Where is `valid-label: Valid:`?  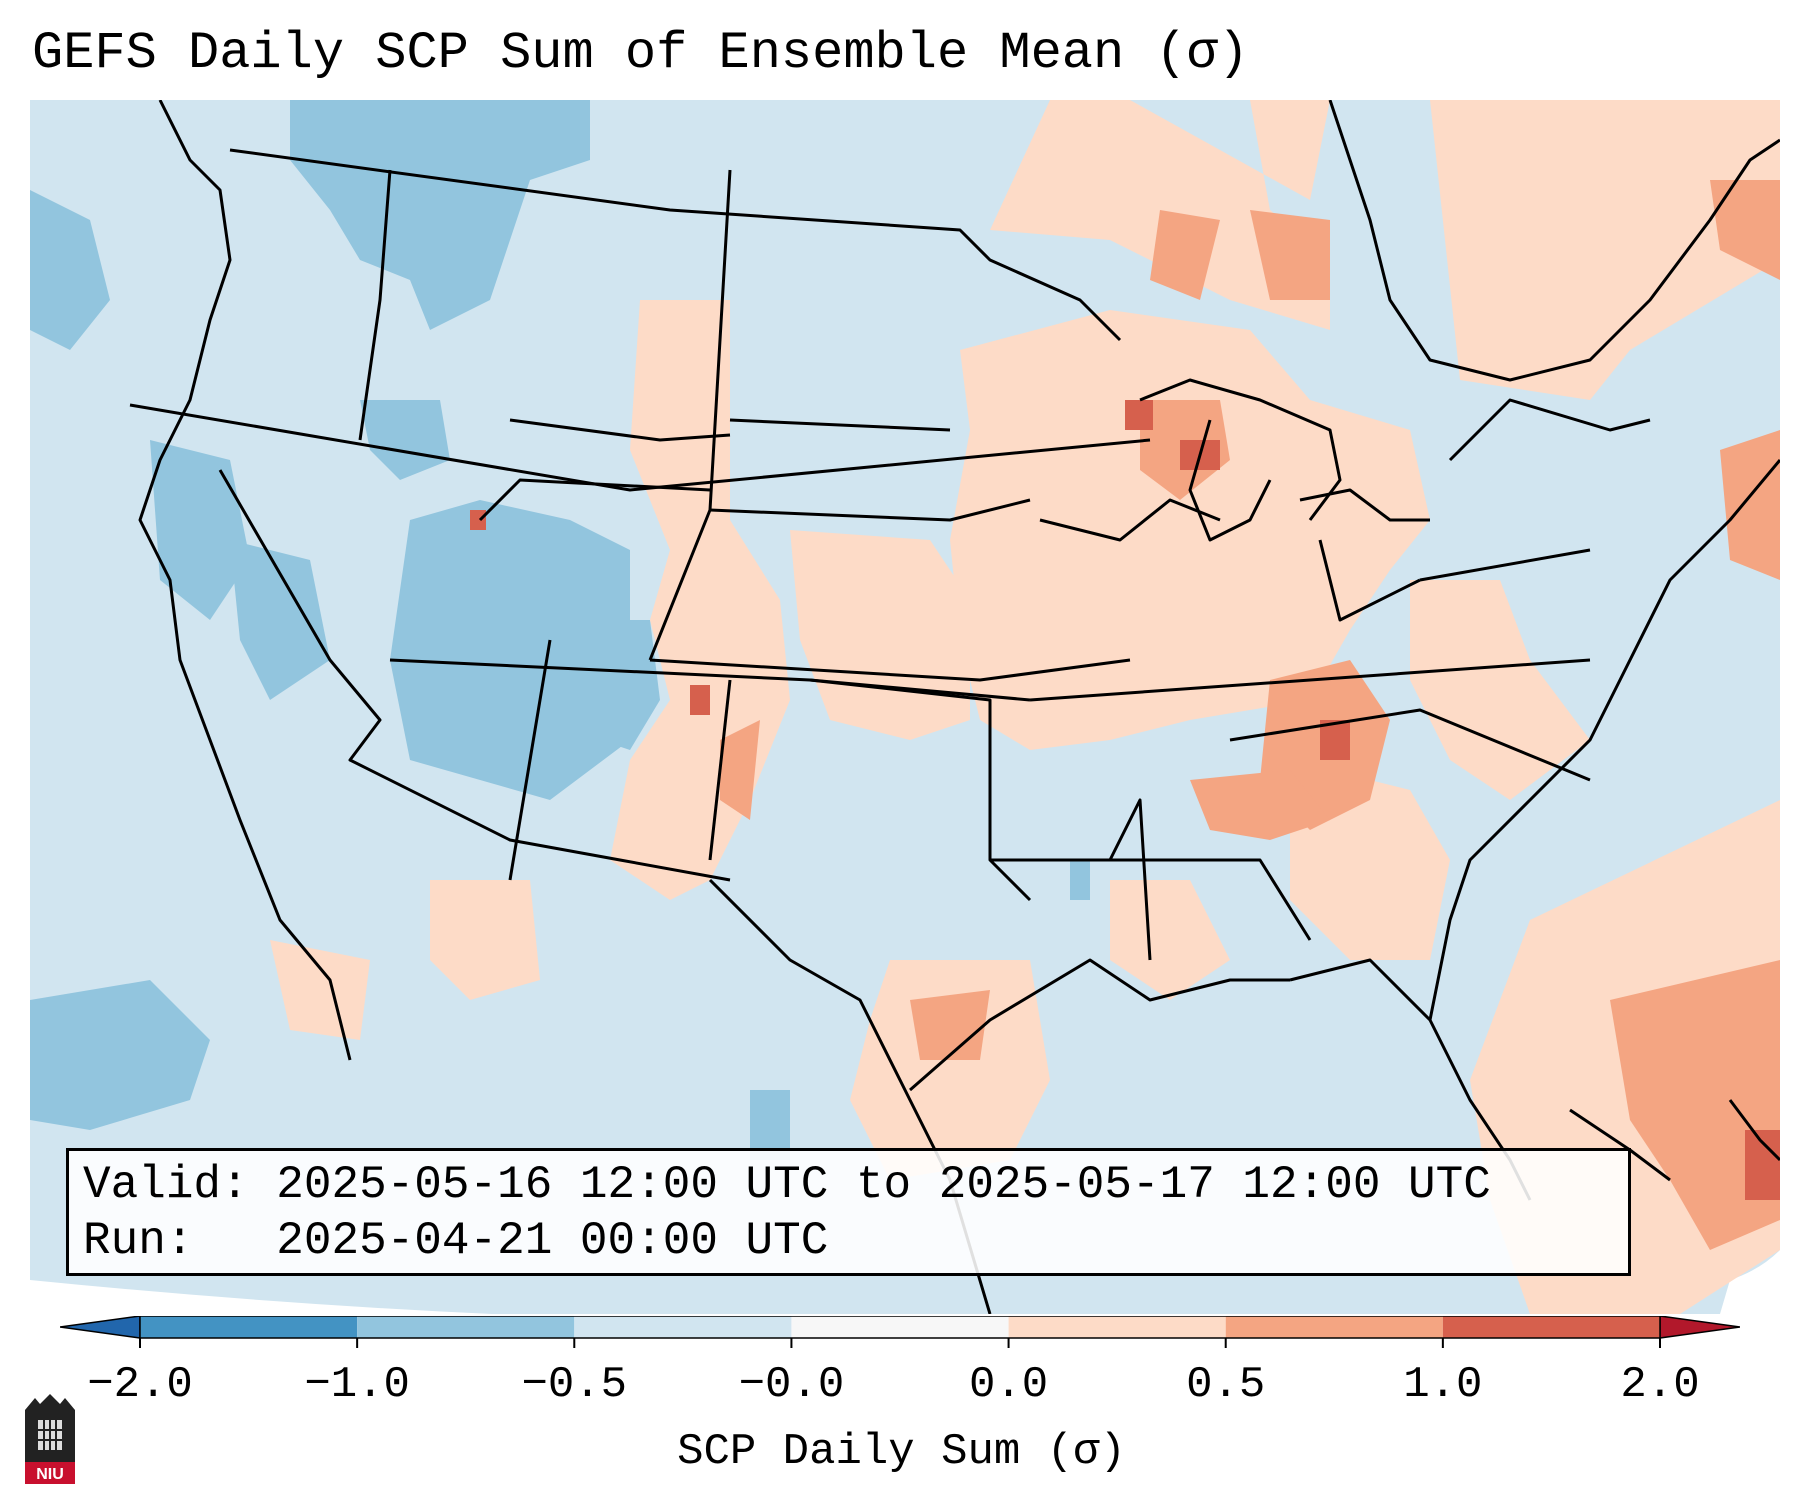
valid-label: Valid: is located at coordinates (166, 1185).